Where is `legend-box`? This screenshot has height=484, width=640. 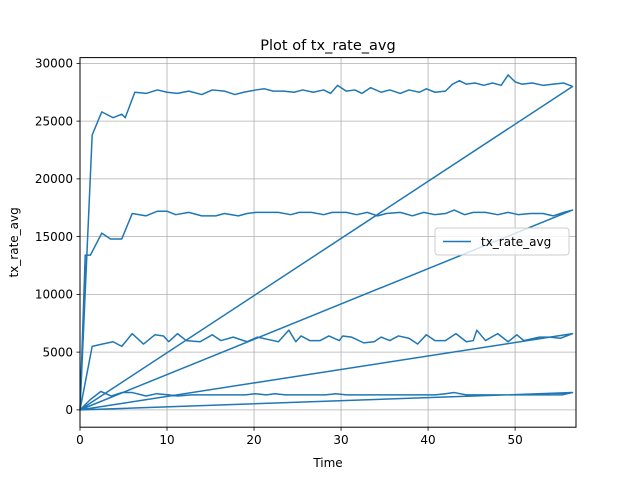 legend-box is located at coordinates (502, 241).